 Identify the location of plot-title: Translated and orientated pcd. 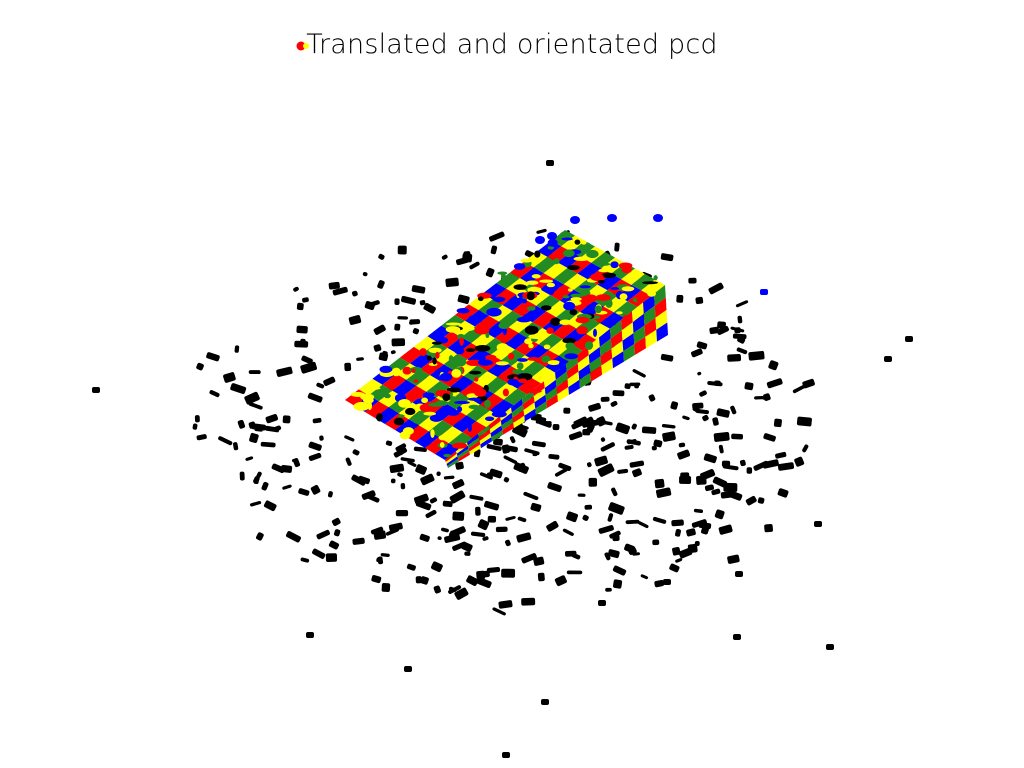
(512, 44).